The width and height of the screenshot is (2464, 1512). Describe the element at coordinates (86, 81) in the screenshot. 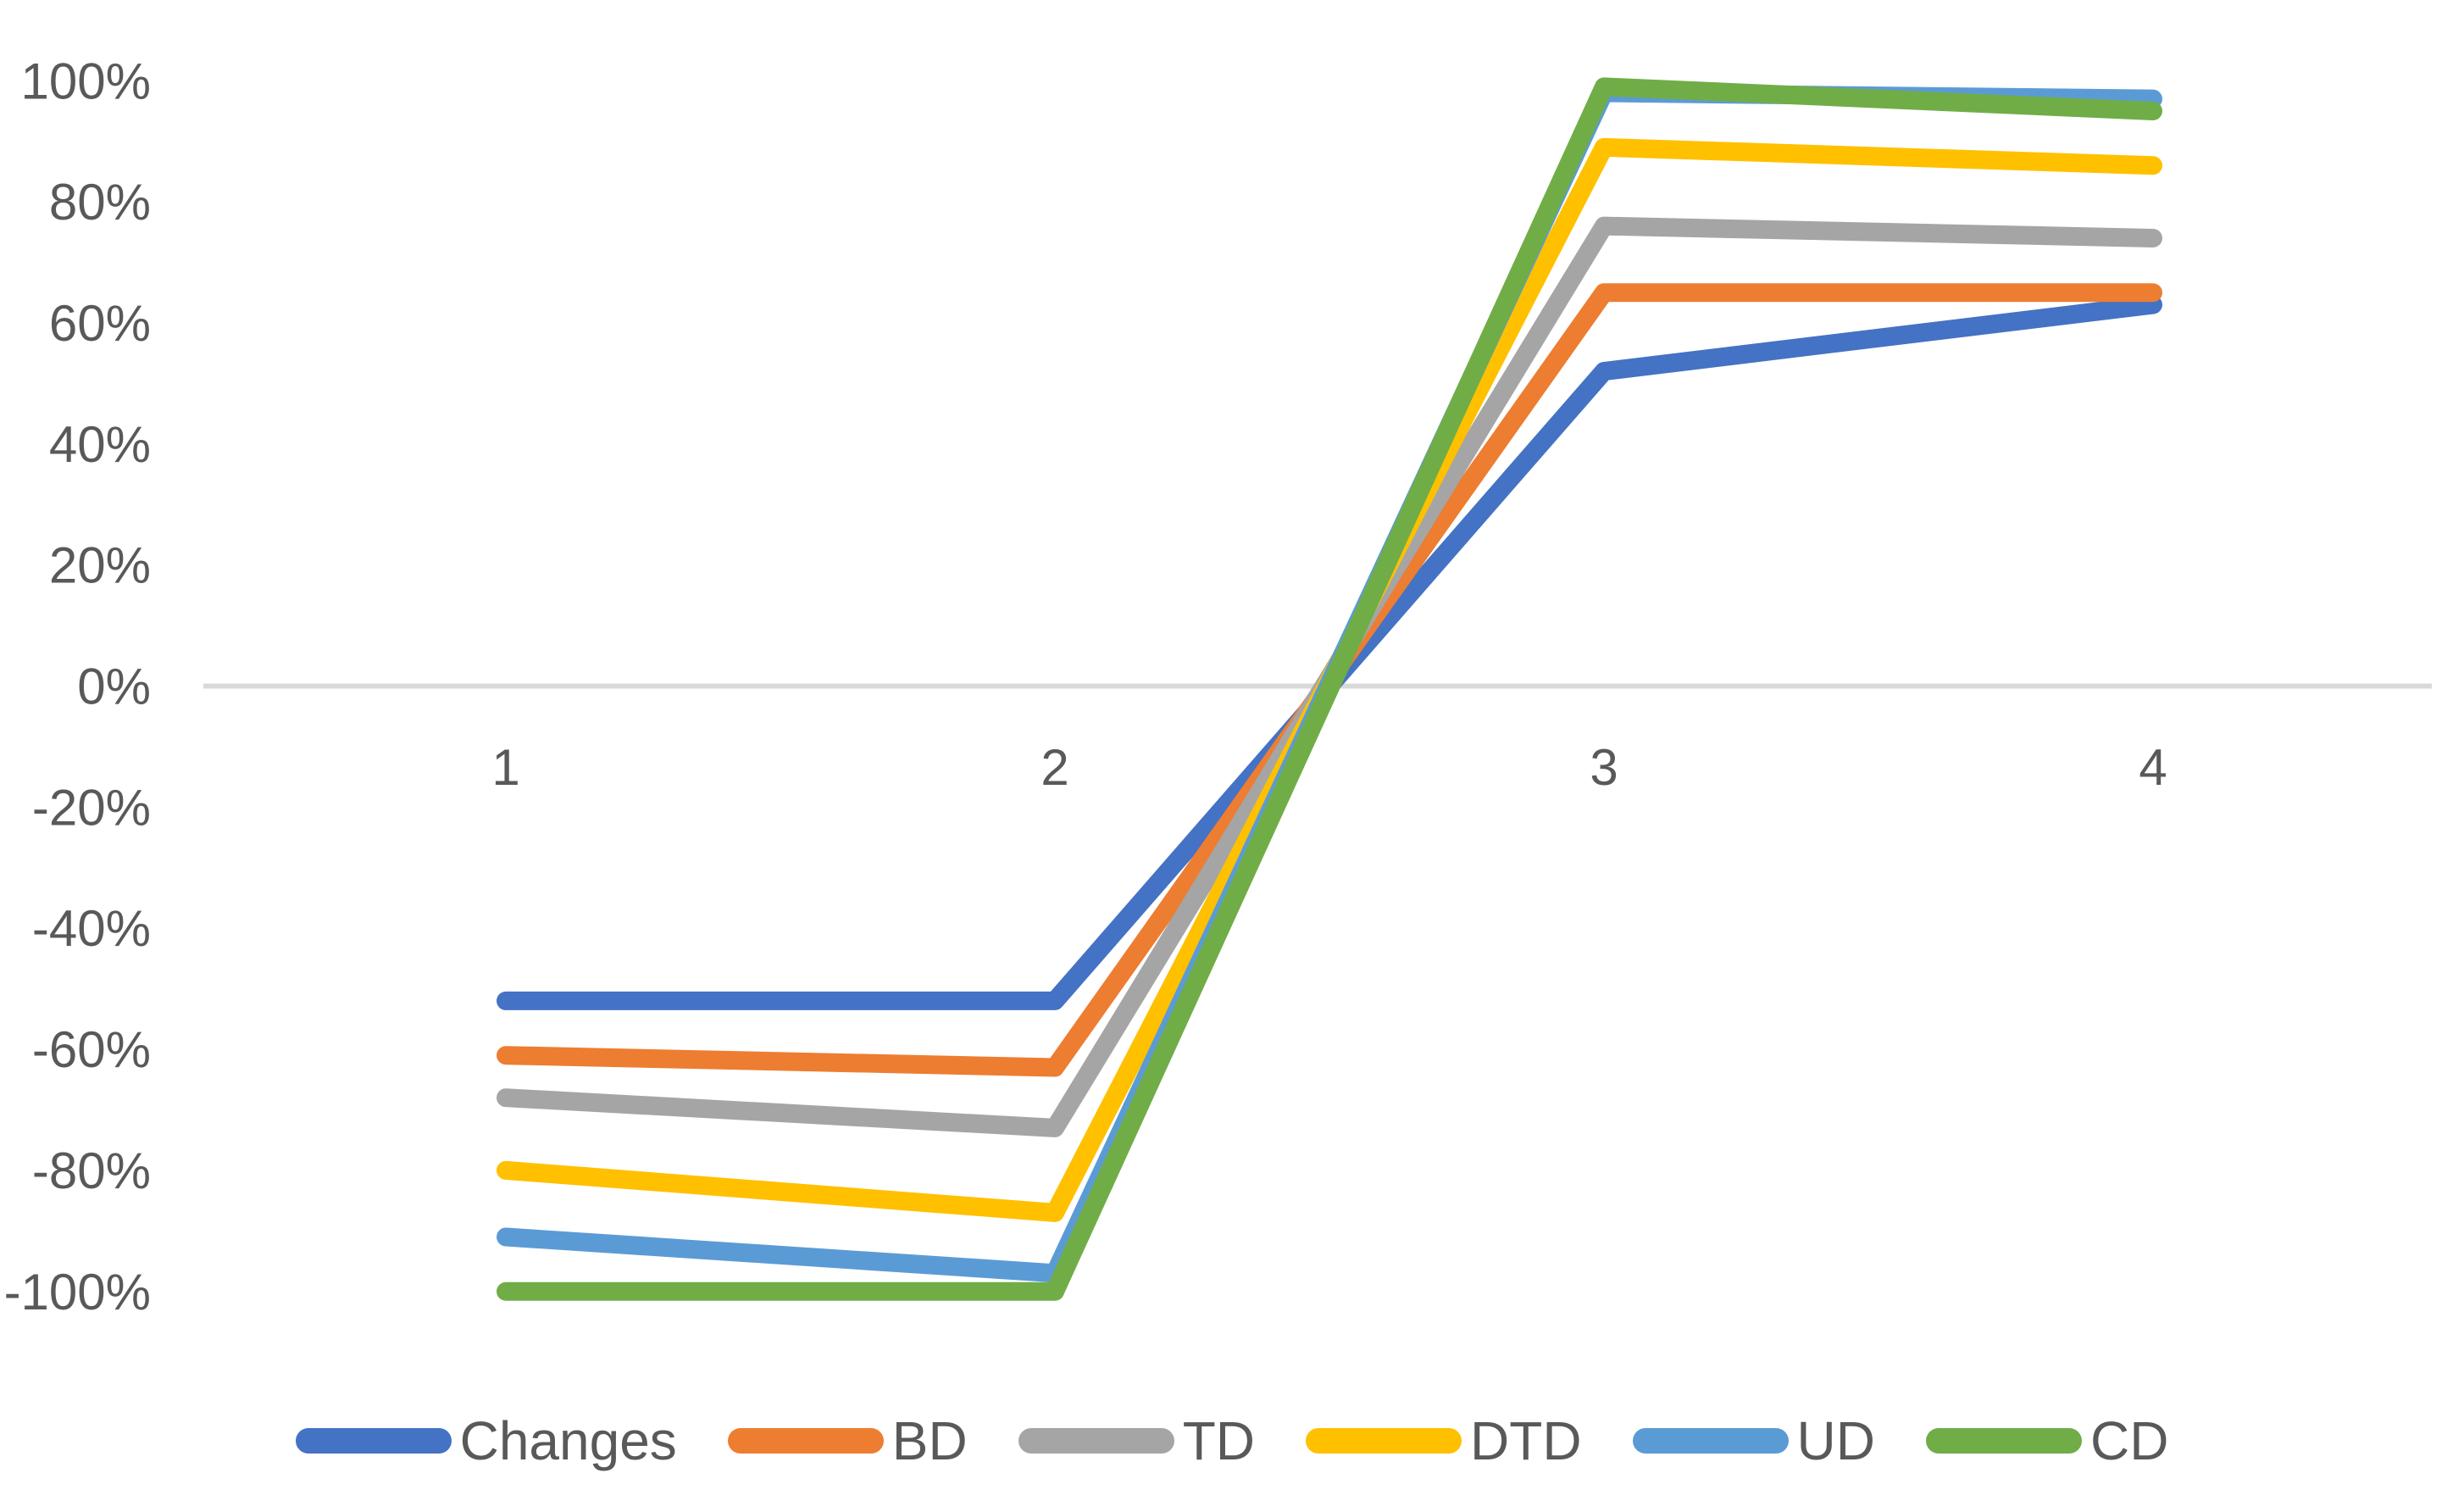

I see `y-axis-tick-label: 100%` at that location.